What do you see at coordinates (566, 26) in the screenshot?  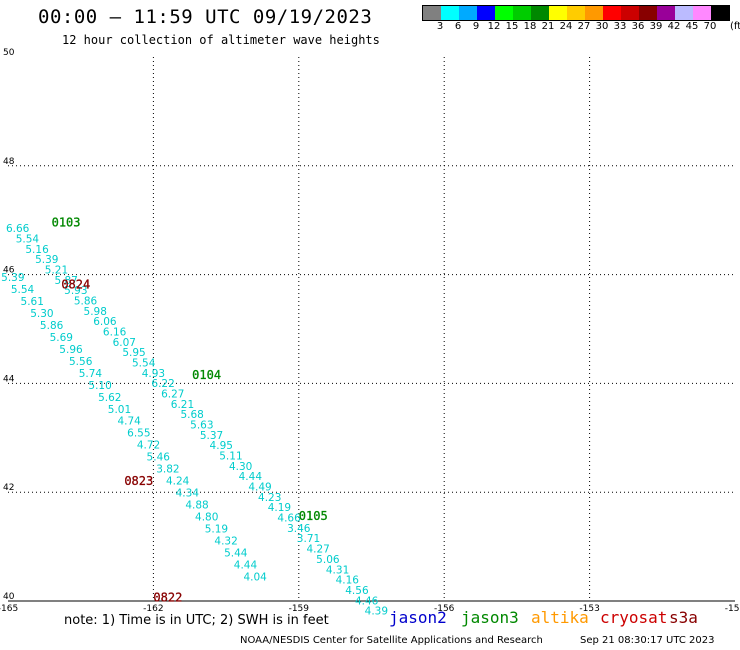 I see `color-scale-label: 24` at bounding box center [566, 26].